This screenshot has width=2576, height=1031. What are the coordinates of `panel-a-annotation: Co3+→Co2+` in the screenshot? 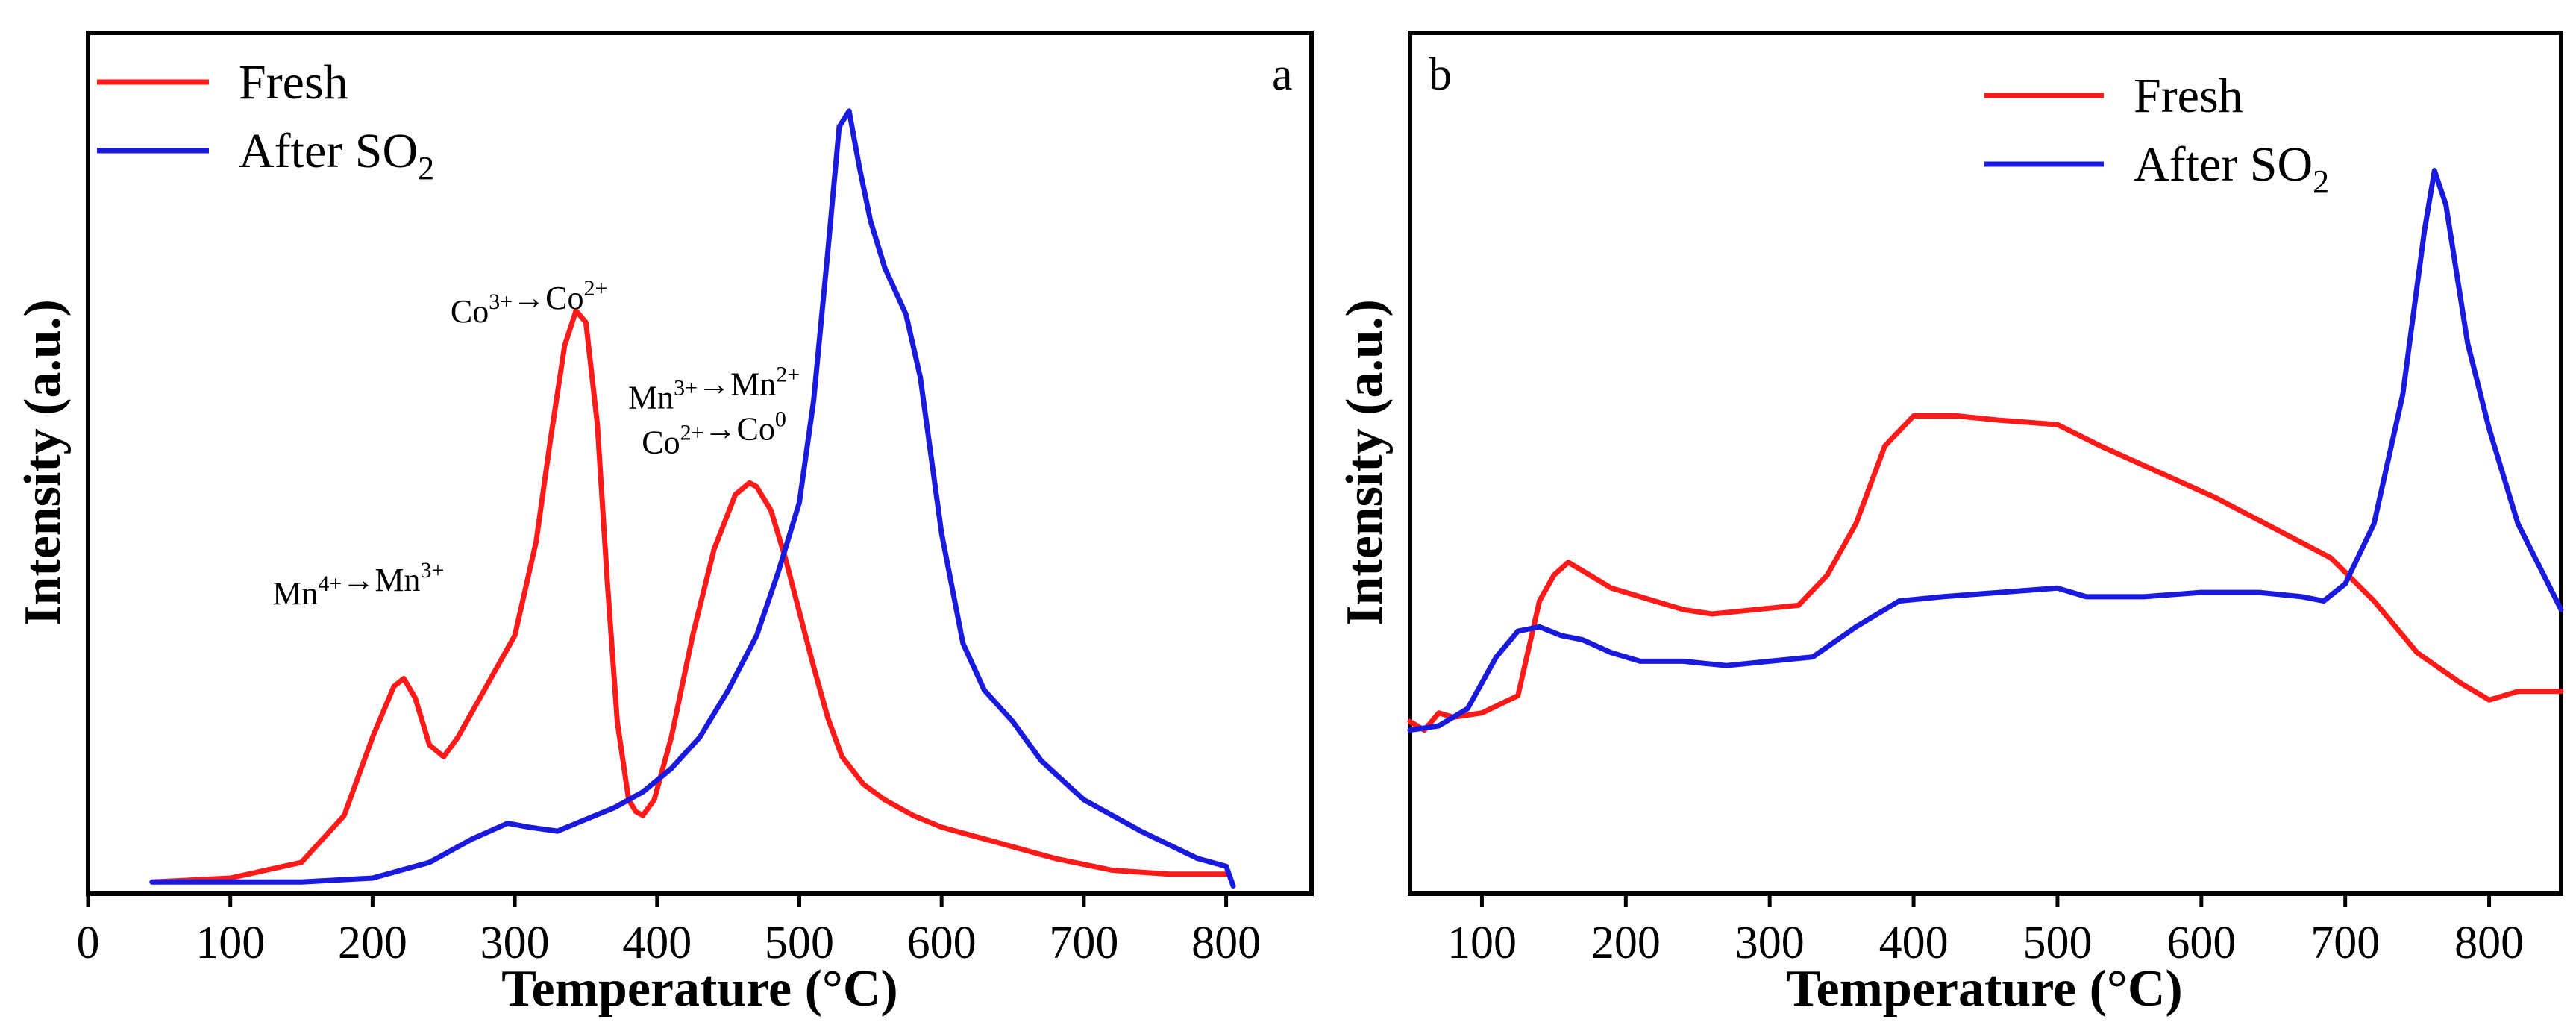 It's located at (529, 303).